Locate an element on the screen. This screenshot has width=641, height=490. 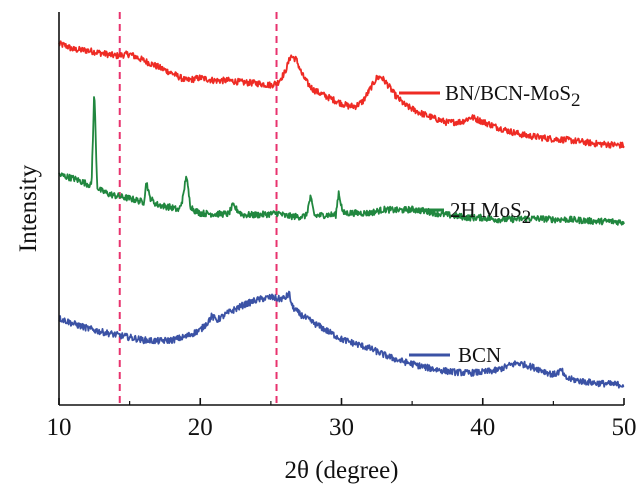
legend-label-2: BCN is located at coordinates (479, 355).